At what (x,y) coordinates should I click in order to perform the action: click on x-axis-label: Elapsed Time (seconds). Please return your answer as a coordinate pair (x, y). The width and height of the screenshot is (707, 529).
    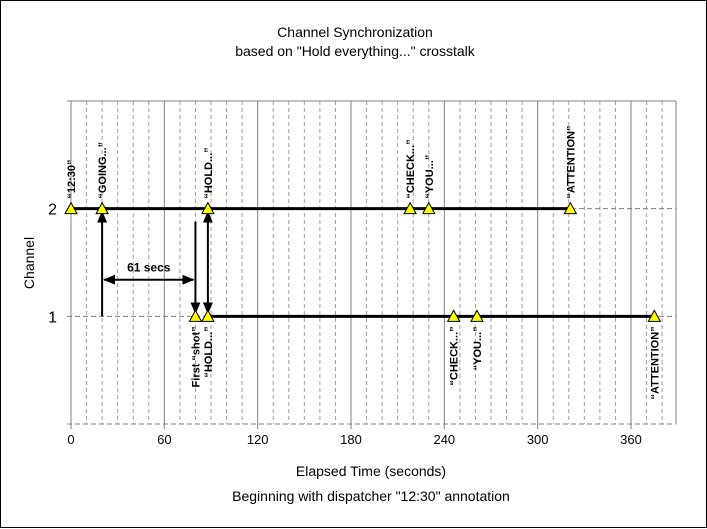
    Looking at the image, I should click on (371, 471).